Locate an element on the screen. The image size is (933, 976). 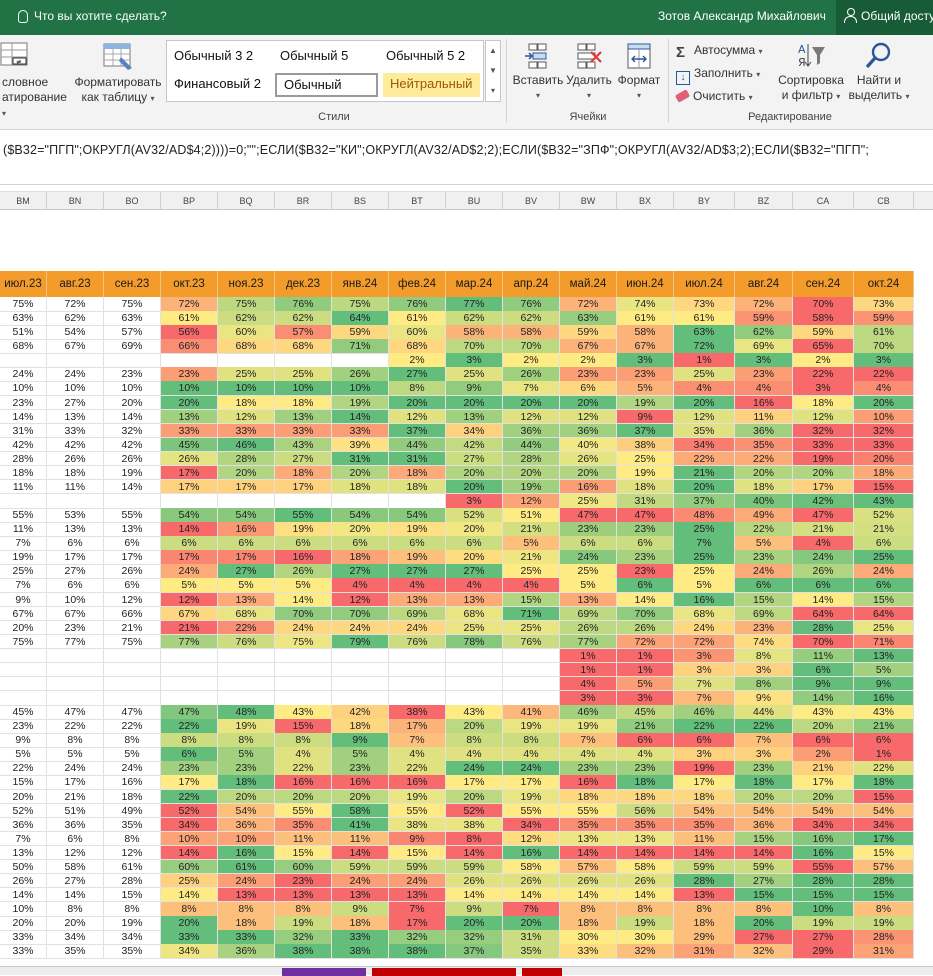
data-cell: 1% is located at coordinates (884, 754).